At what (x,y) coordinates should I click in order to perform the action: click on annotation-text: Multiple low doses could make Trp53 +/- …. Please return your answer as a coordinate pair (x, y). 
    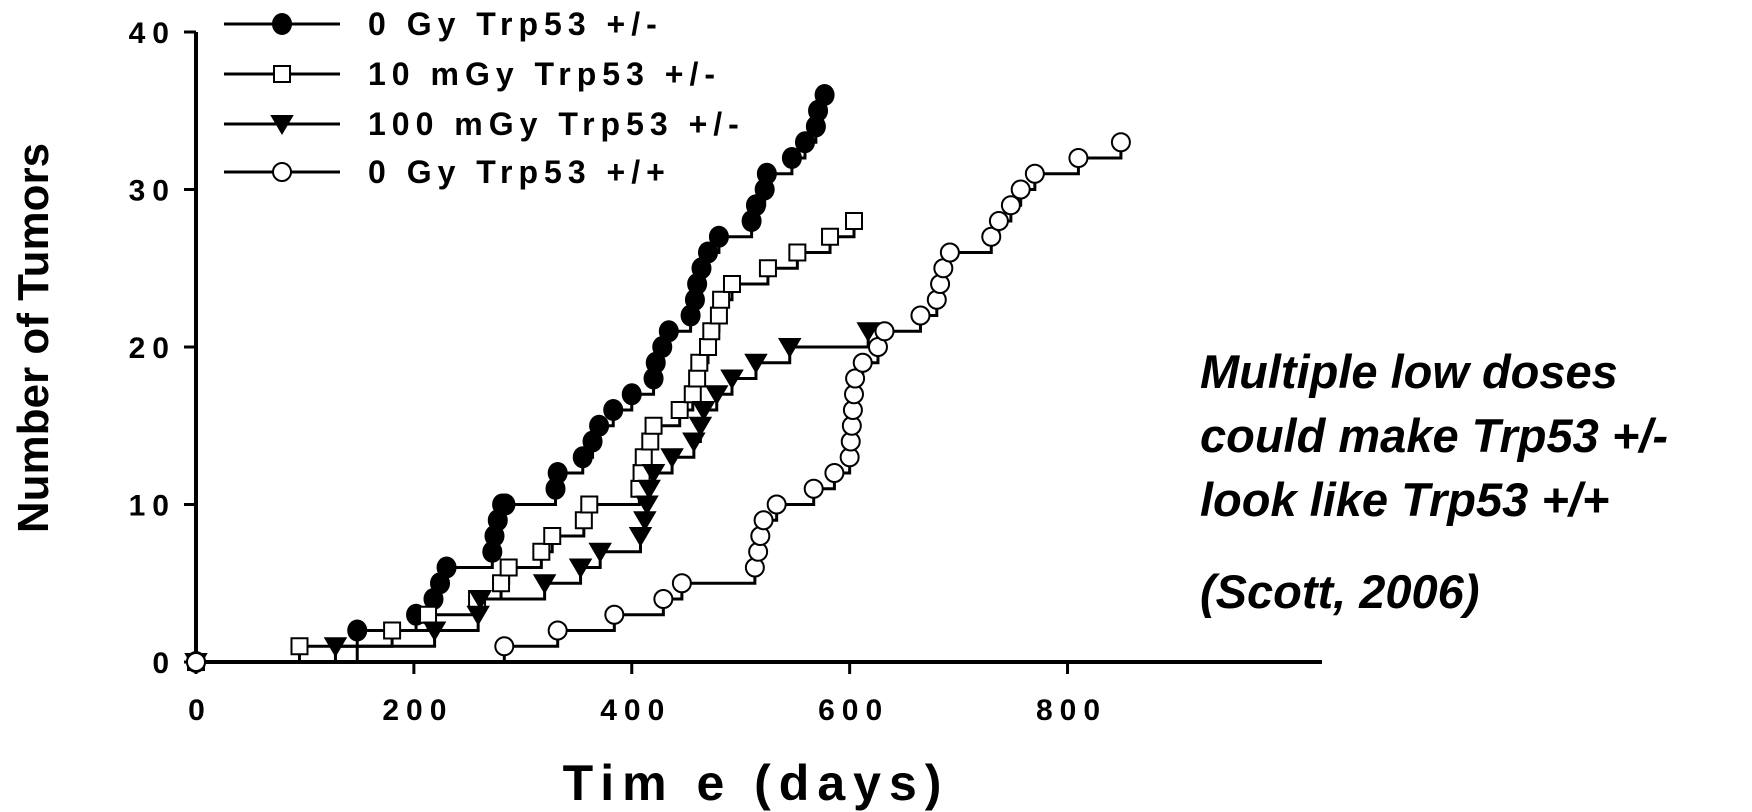
    Looking at the image, I should click on (1434, 436).